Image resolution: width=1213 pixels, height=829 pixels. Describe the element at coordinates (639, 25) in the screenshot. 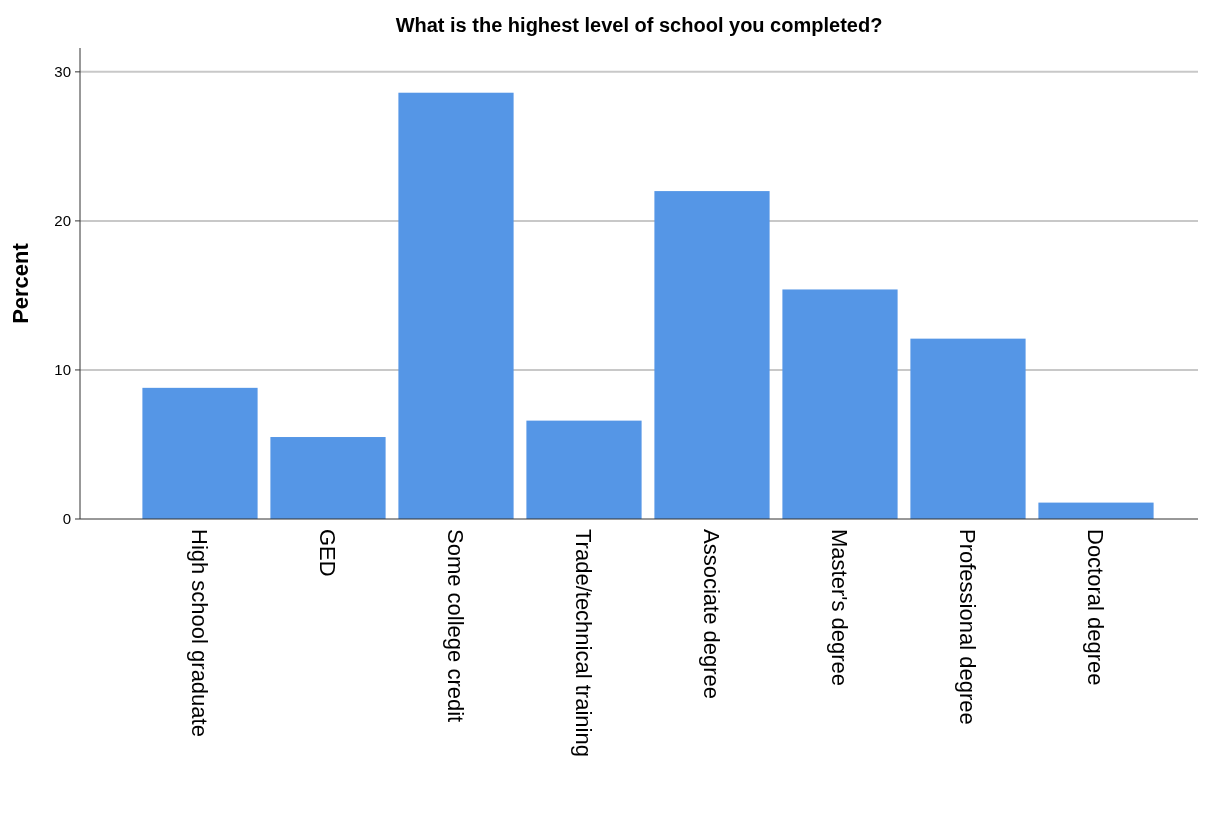

I see `chart-title: What is the highest level of school you completed?` at that location.